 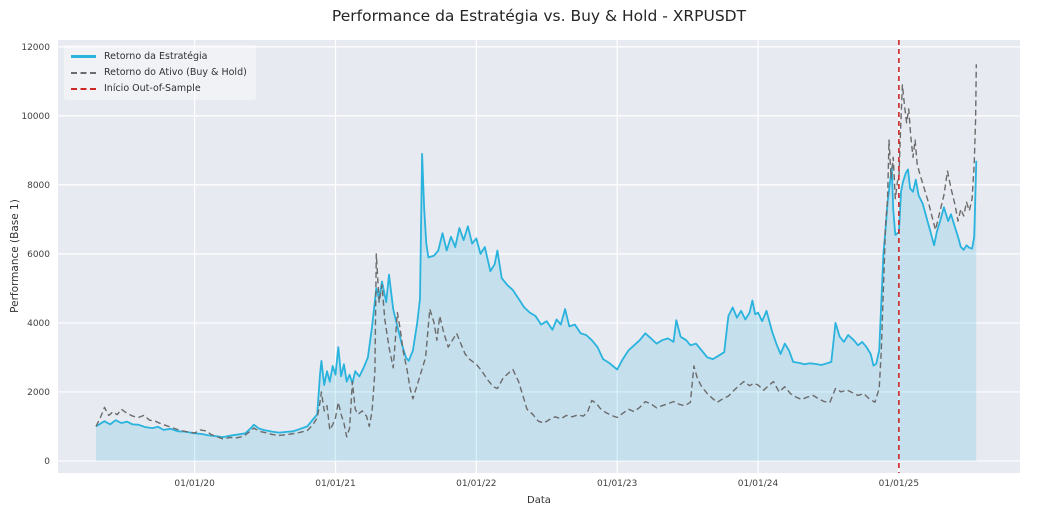 What do you see at coordinates (47, 462) in the screenshot?
I see `y-tick-label: 0` at bounding box center [47, 462].